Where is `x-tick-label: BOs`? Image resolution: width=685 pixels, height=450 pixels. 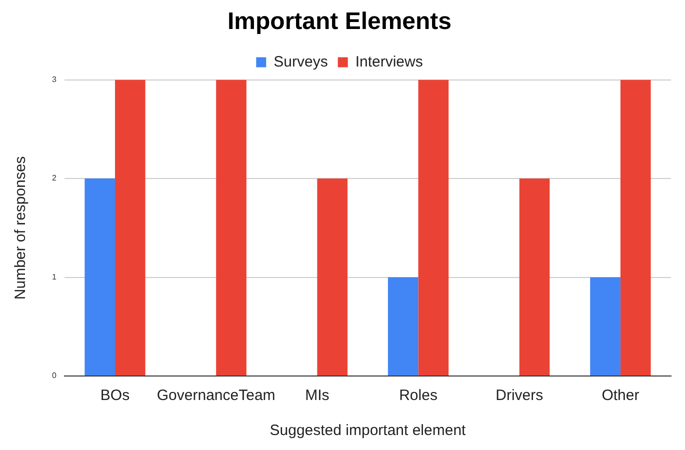
x-tick-label: BOs is located at coordinates (115, 395).